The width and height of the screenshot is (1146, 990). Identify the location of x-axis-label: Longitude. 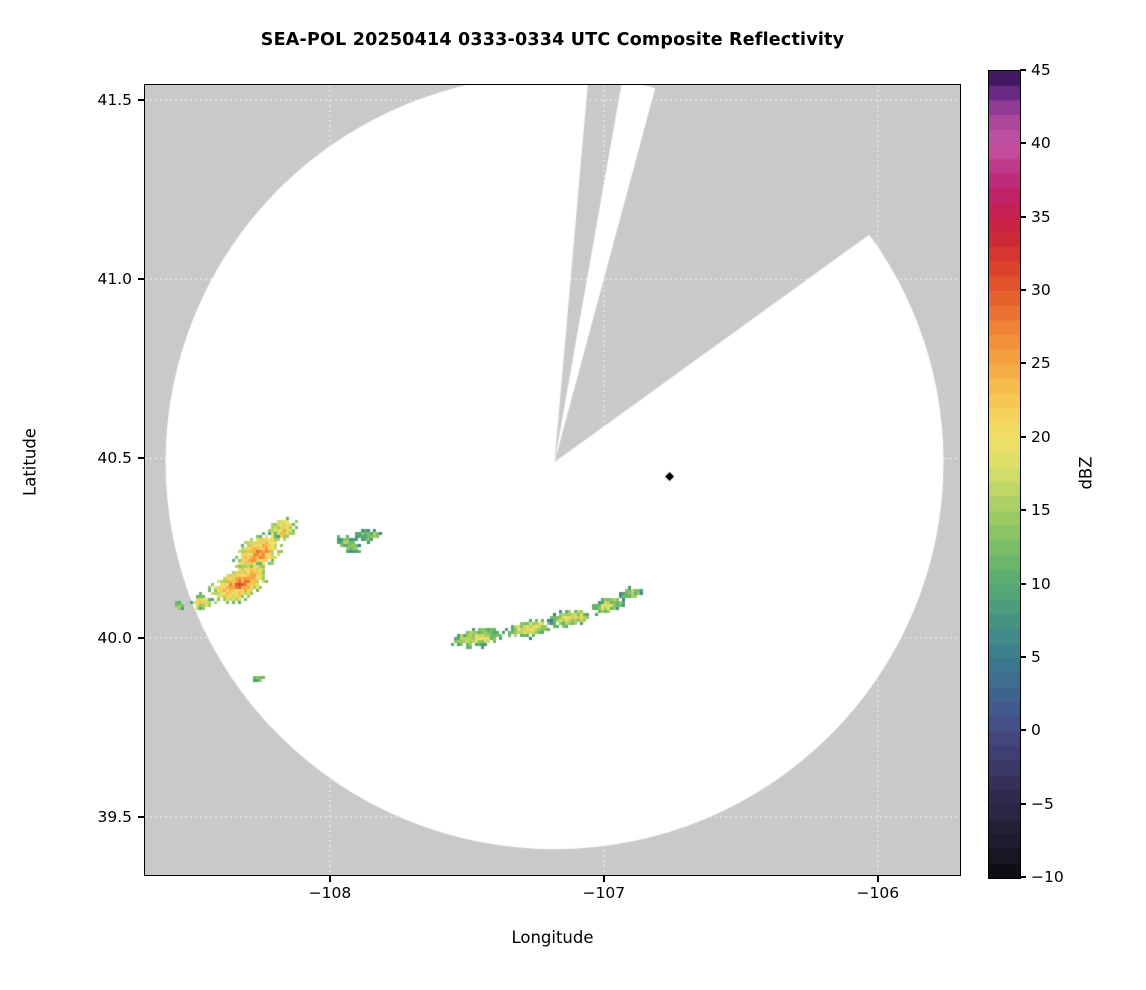
(552, 937).